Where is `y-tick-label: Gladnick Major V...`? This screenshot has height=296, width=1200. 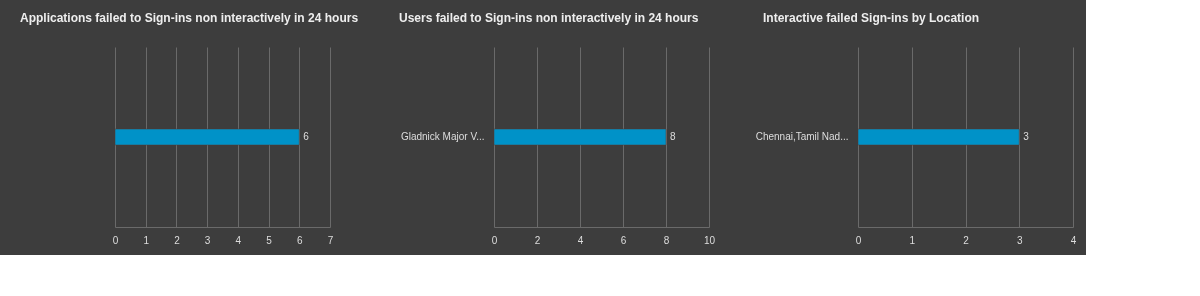
y-tick-label: Gladnick Major V... is located at coordinates (442, 136).